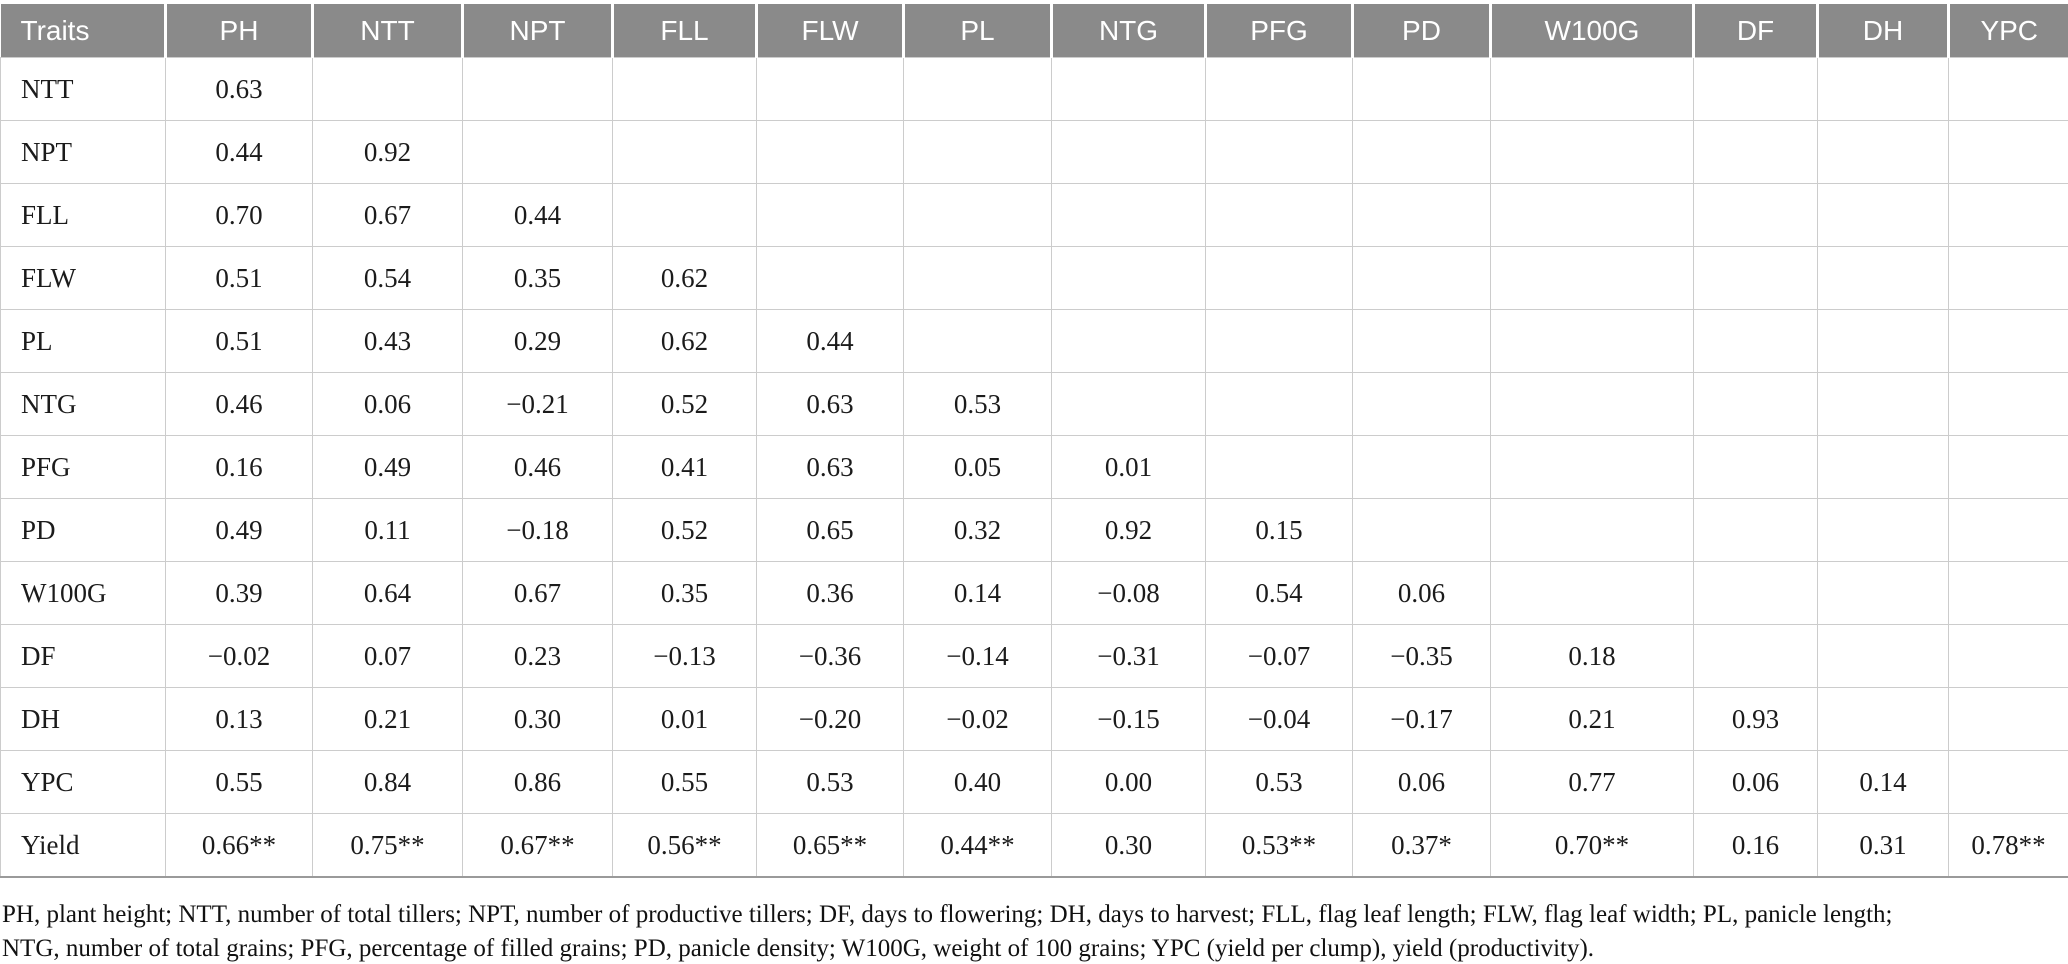 This screenshot has width=2068, height=964. What do you see at coordinates (83, 278) in the screenshot?
I see `row-label: FLW` at bounding box center [83, 278].